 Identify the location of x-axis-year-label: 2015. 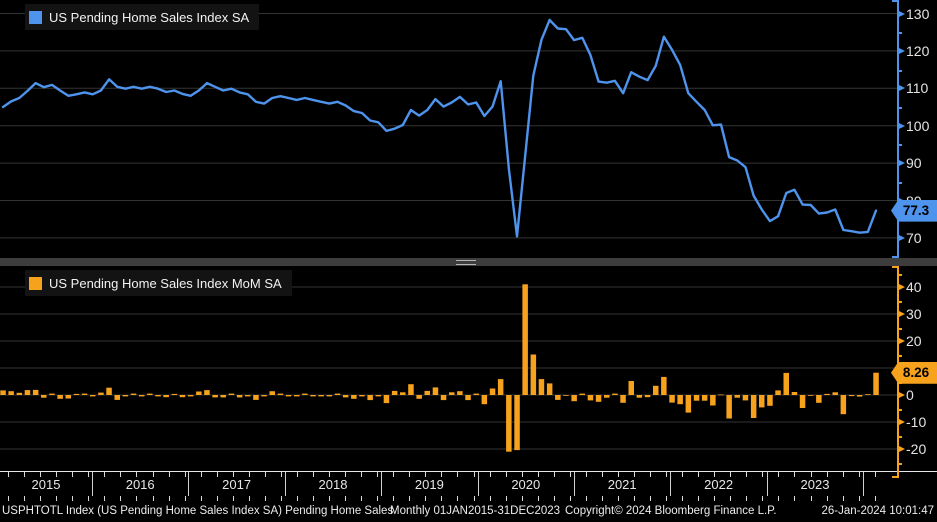
(46, 484).